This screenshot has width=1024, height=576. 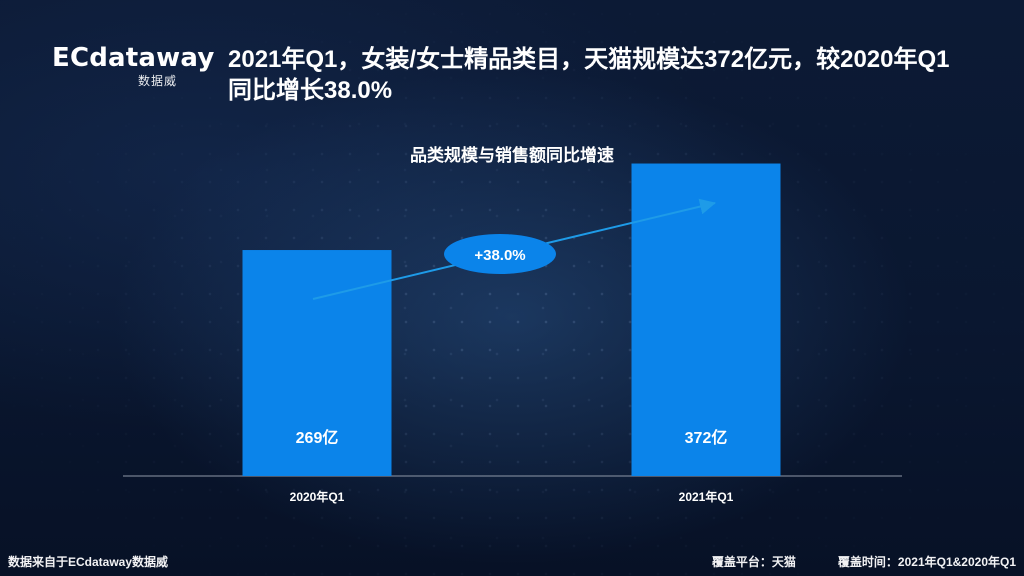 I want to click on growth-arrow, so click(x=514, y=249).